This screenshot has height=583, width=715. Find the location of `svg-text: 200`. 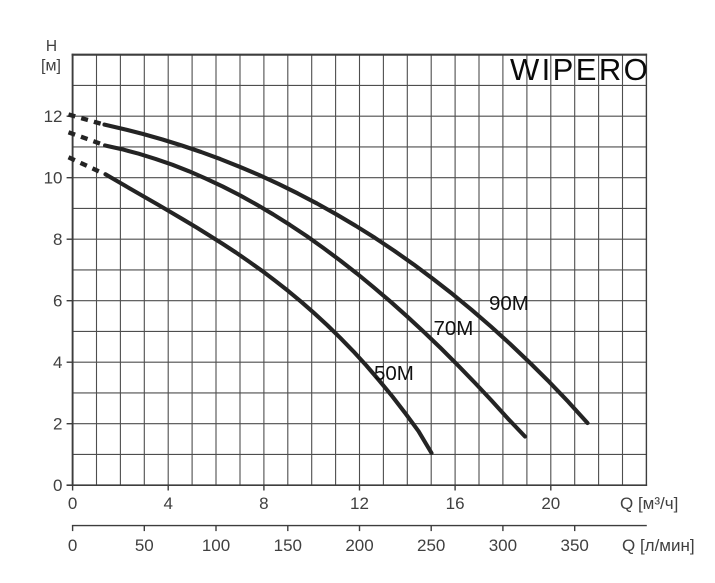

svg-text: 200 is located at coordinates (359, 545).